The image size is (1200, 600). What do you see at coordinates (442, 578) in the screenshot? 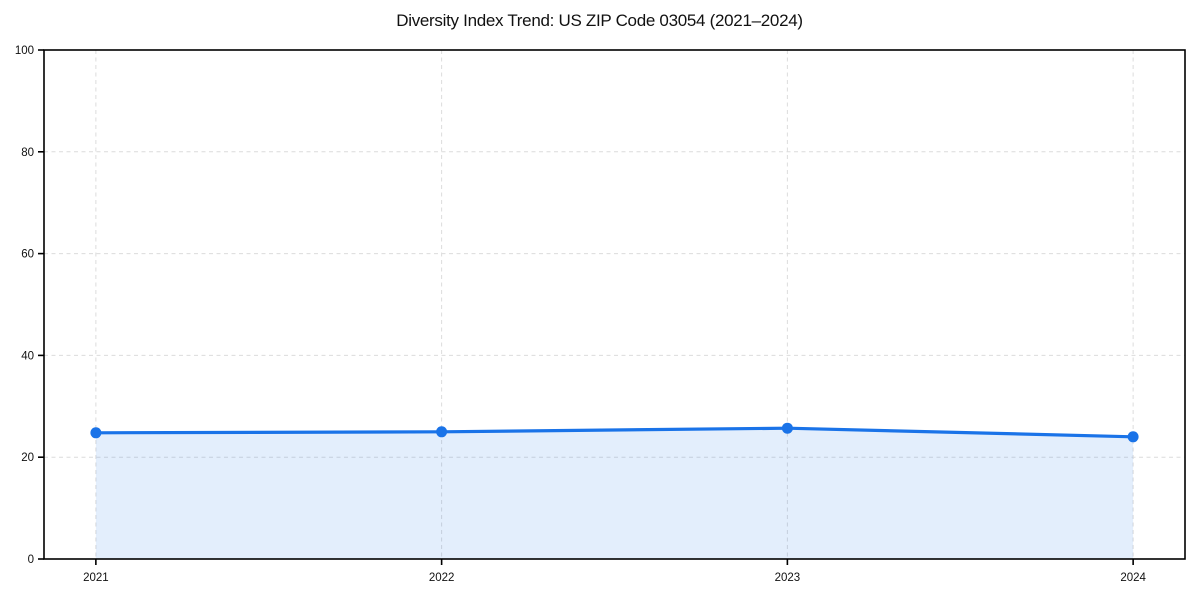
I see `x-tick-label: 2022` at bounding box center [442, 578].